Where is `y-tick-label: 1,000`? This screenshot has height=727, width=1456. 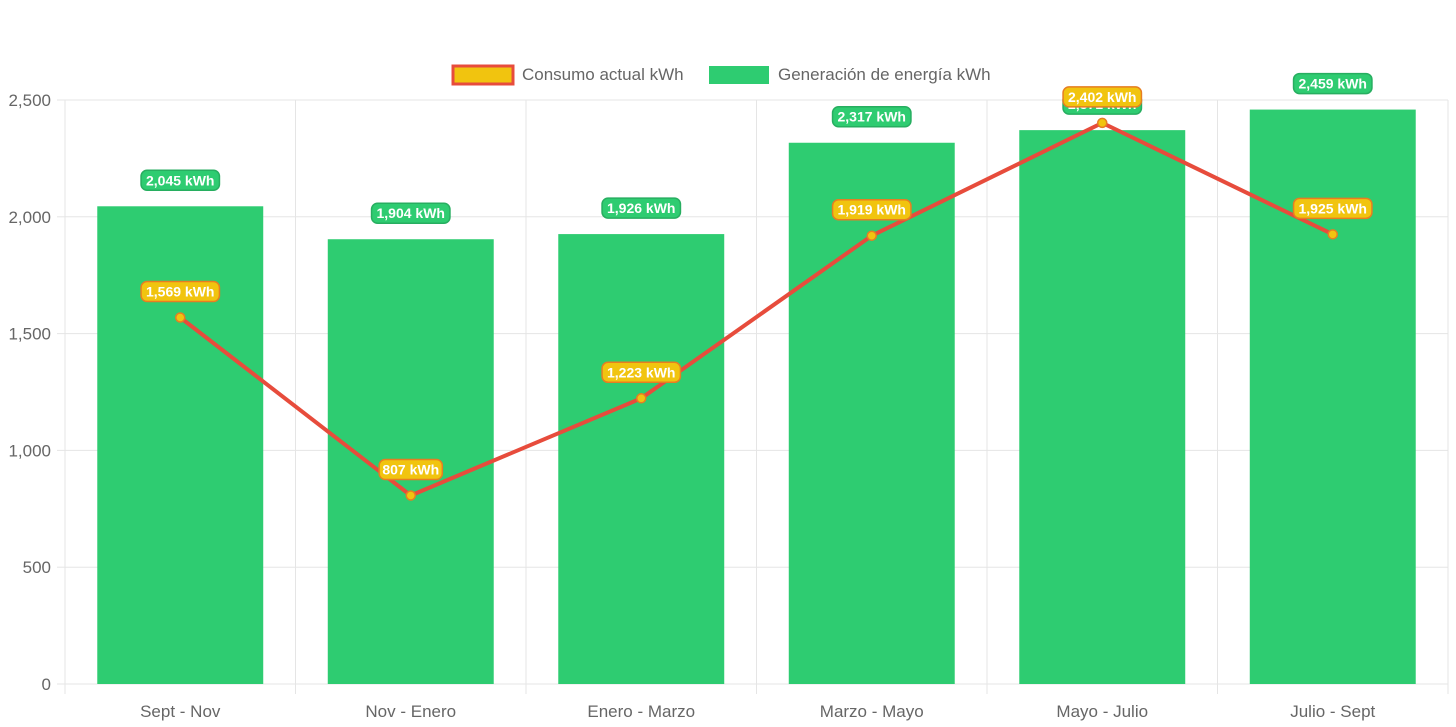 y-tick-label: 1,000 is located at coordinates (29, 450).